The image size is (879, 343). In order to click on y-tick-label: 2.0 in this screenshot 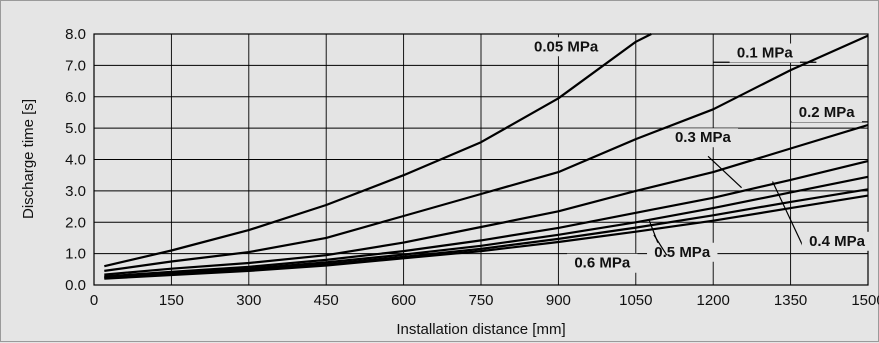, I will do `click(75, 222)`.